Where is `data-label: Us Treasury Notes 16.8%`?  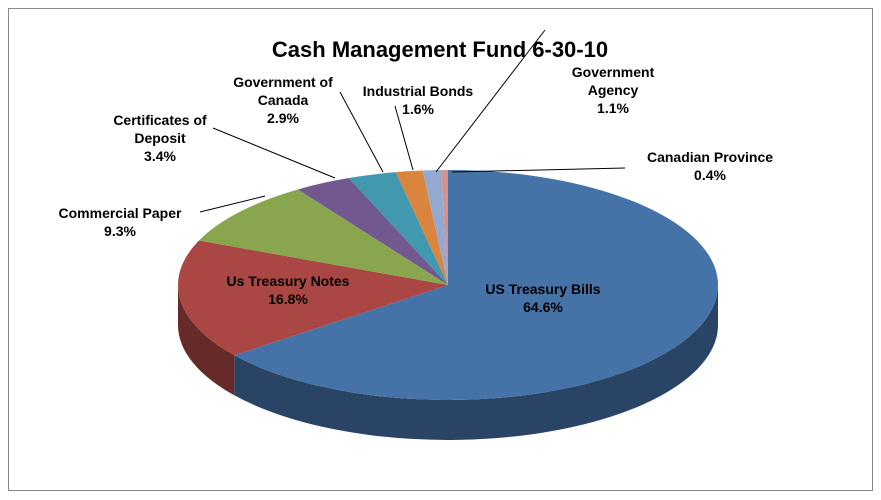
data-label: Us Treasury Notes 16.8% is located at coordinates (288, 290).